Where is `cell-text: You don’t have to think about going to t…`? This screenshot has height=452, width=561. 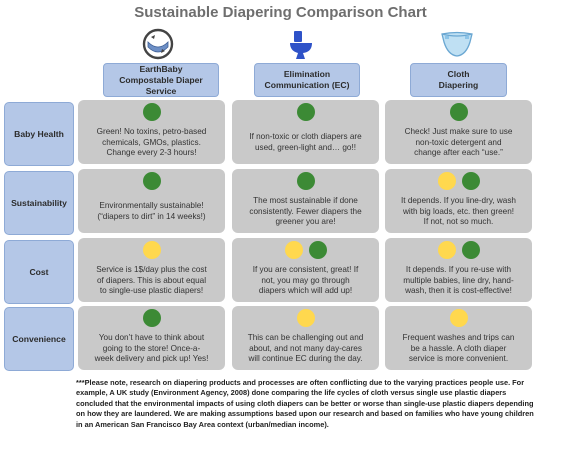 cell-text: You don’t have to think about going to t… is located at coordinates (151, 348).